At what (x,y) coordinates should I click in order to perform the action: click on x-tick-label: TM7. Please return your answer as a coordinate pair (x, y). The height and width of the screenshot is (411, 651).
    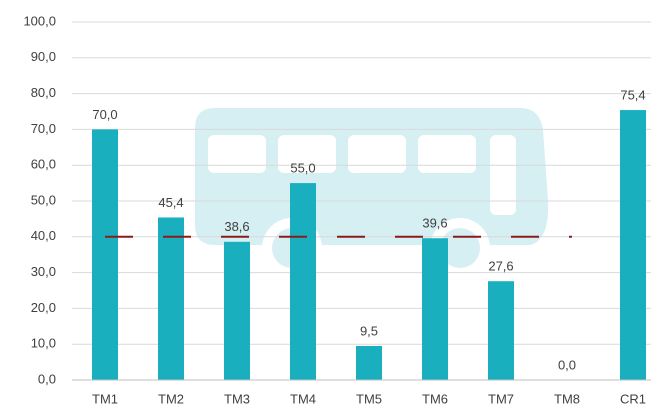
    Looking at the image, I should click on (501, 398).